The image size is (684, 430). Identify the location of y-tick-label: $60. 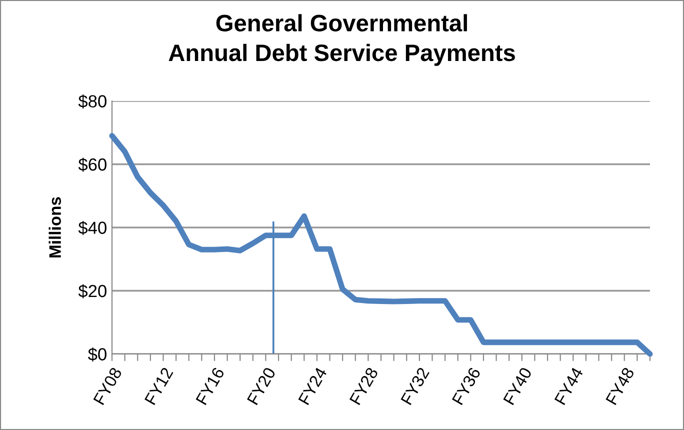
(92, 165).